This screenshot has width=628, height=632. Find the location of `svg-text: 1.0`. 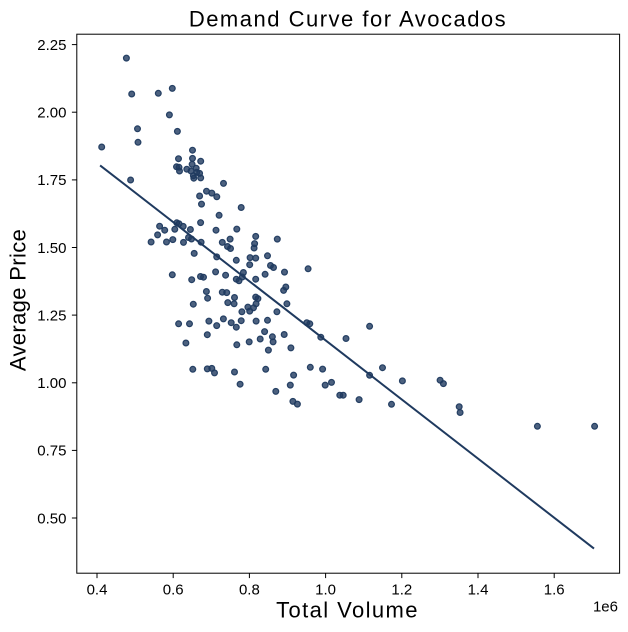

svg-text: 1.0 is located at coordinates (325, 590).